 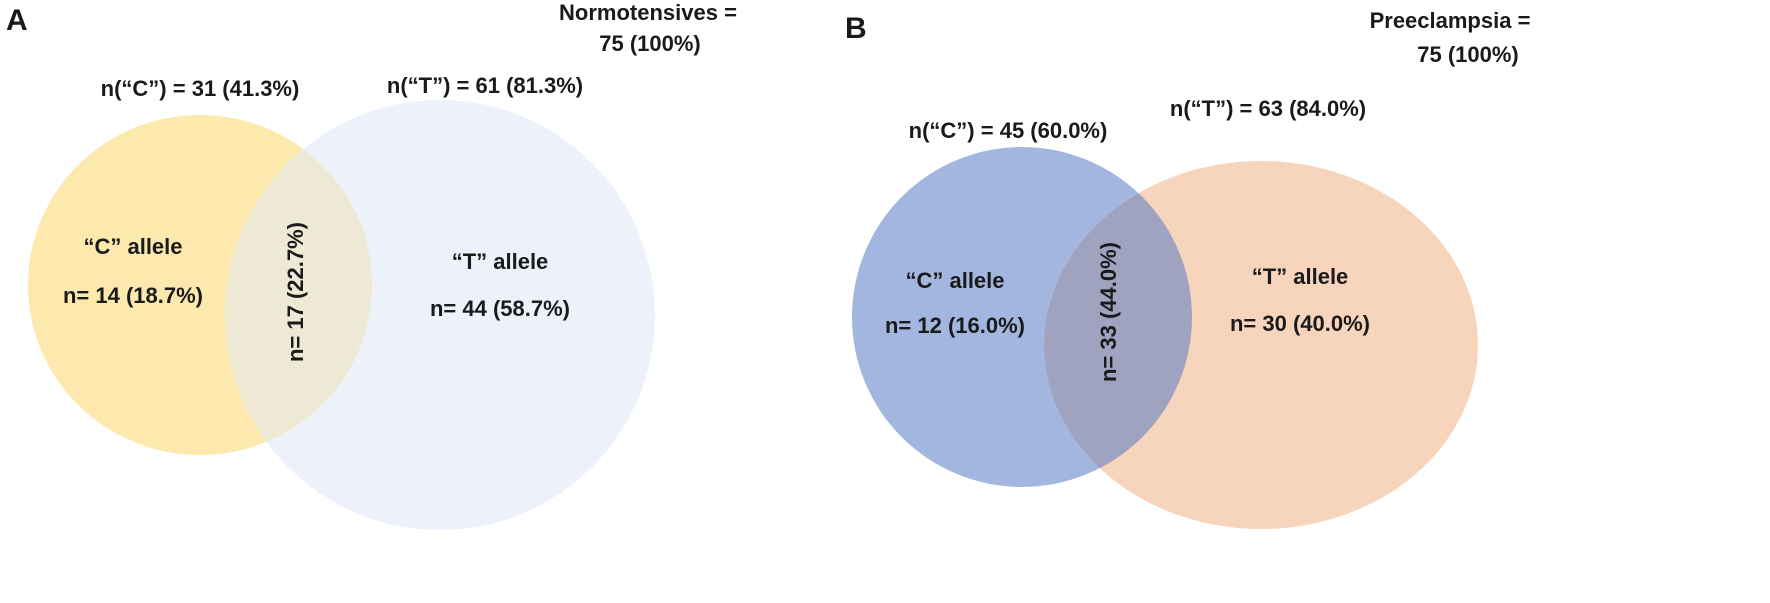 What do you see at coordinates (485, 85) in the screenshot?
I see `set-label: n(“T”) = 61 (81.3%)` at bounding box center [485, 85].